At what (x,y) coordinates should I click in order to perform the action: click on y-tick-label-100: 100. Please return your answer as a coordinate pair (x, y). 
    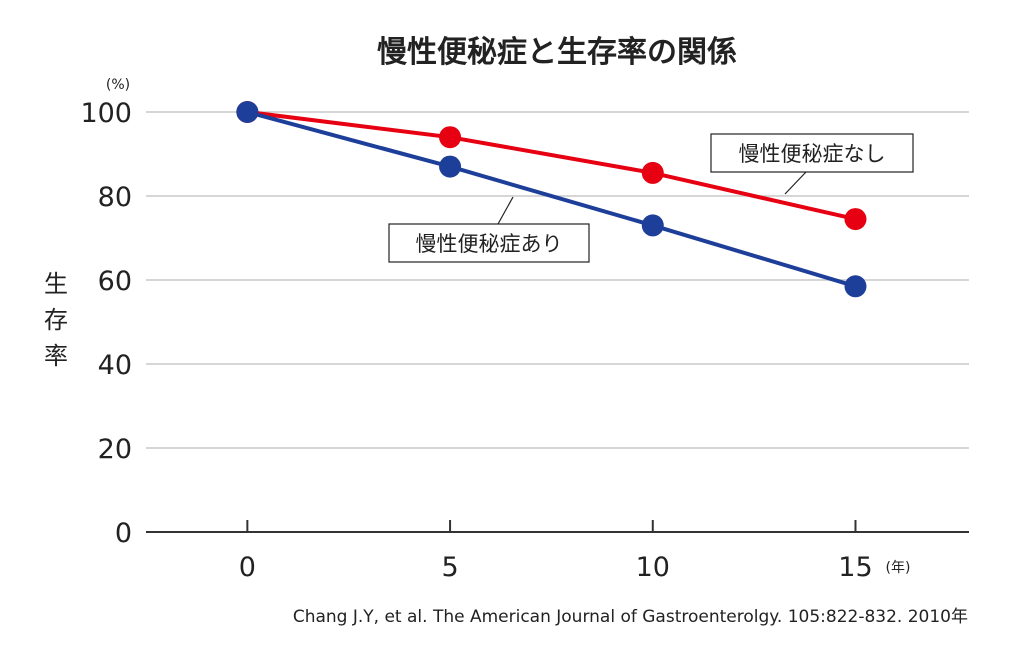
    Looking at the image, I should click on (106, 113).